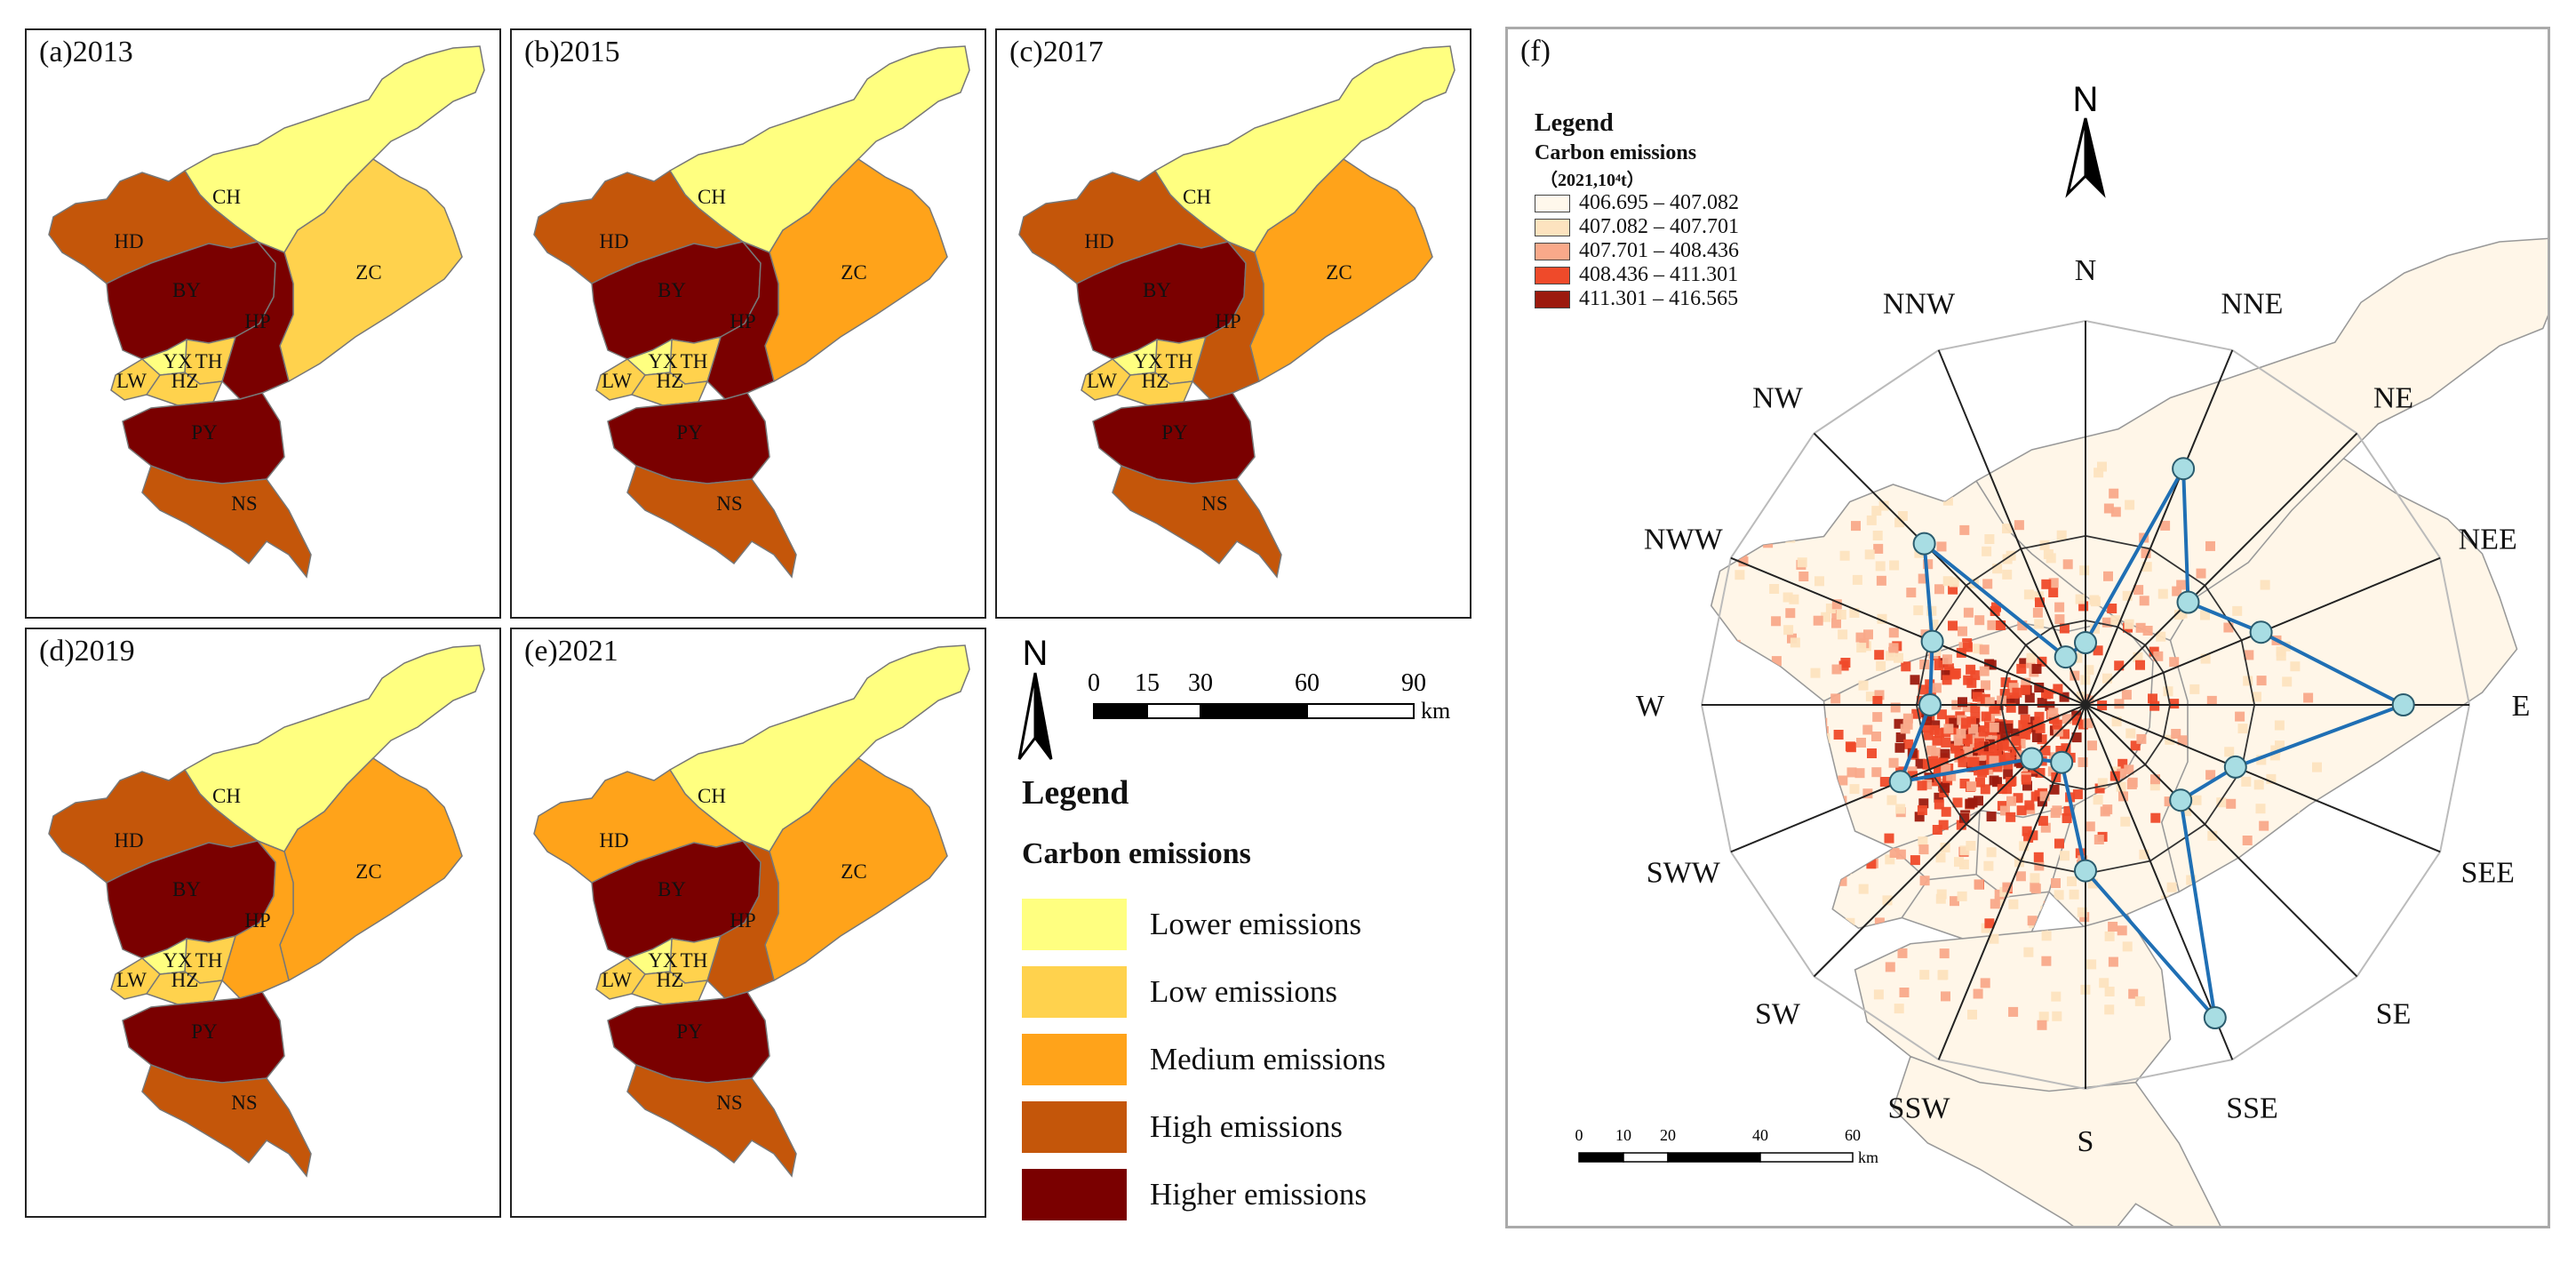 Image resolution: width=2576 pixels, height=1264 pixels. I want to click on district-label-by: BY, so click(672, 889).